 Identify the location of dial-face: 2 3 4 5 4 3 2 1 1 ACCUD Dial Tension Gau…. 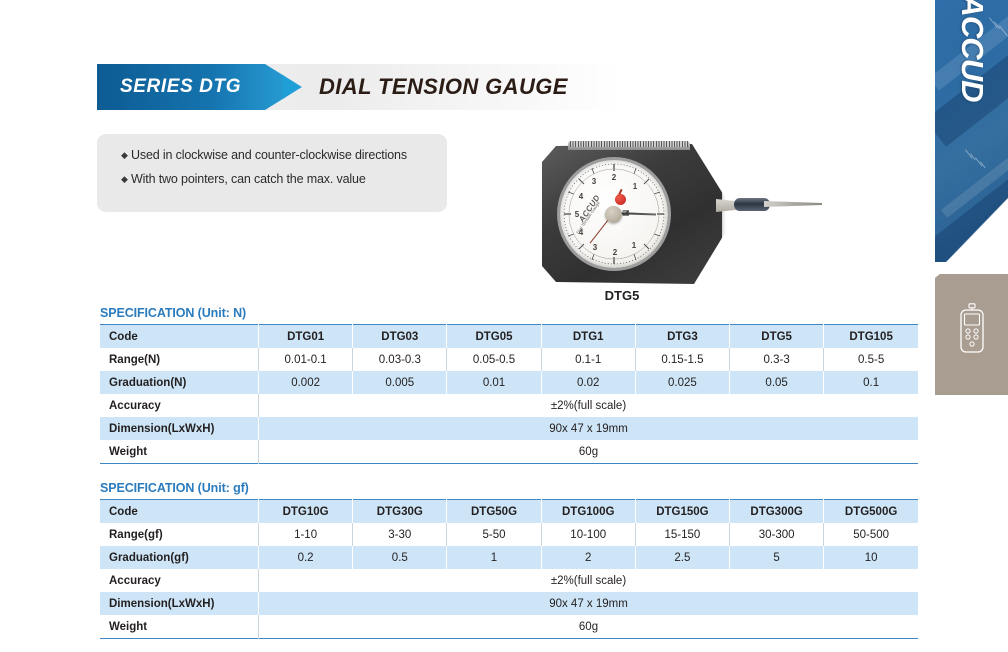
(614, 214).